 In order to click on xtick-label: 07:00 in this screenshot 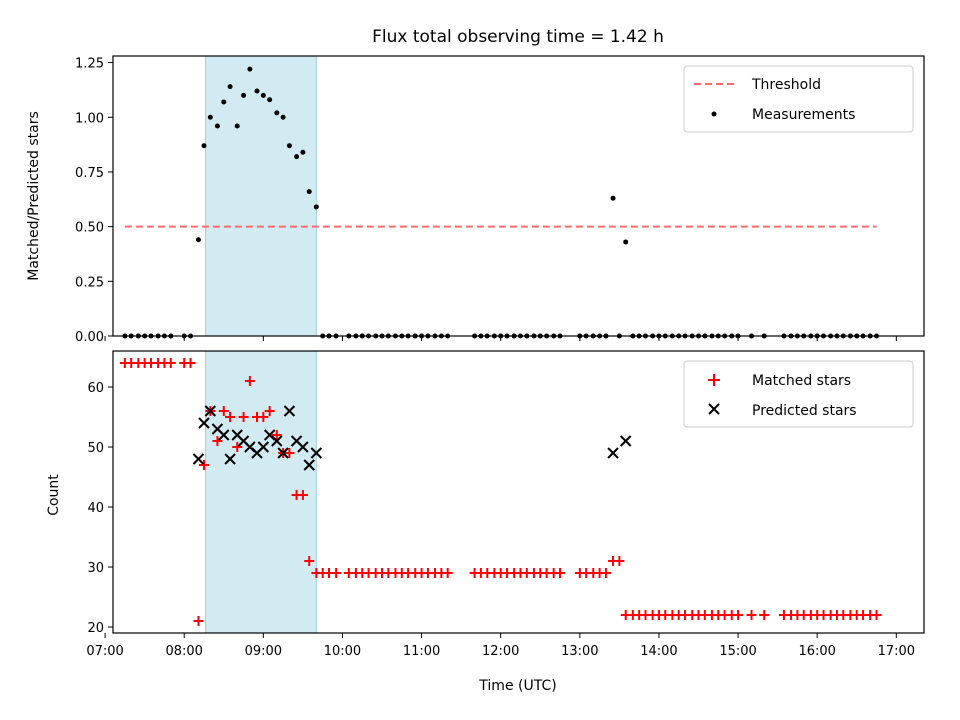, I will do `click(104, 651)`.